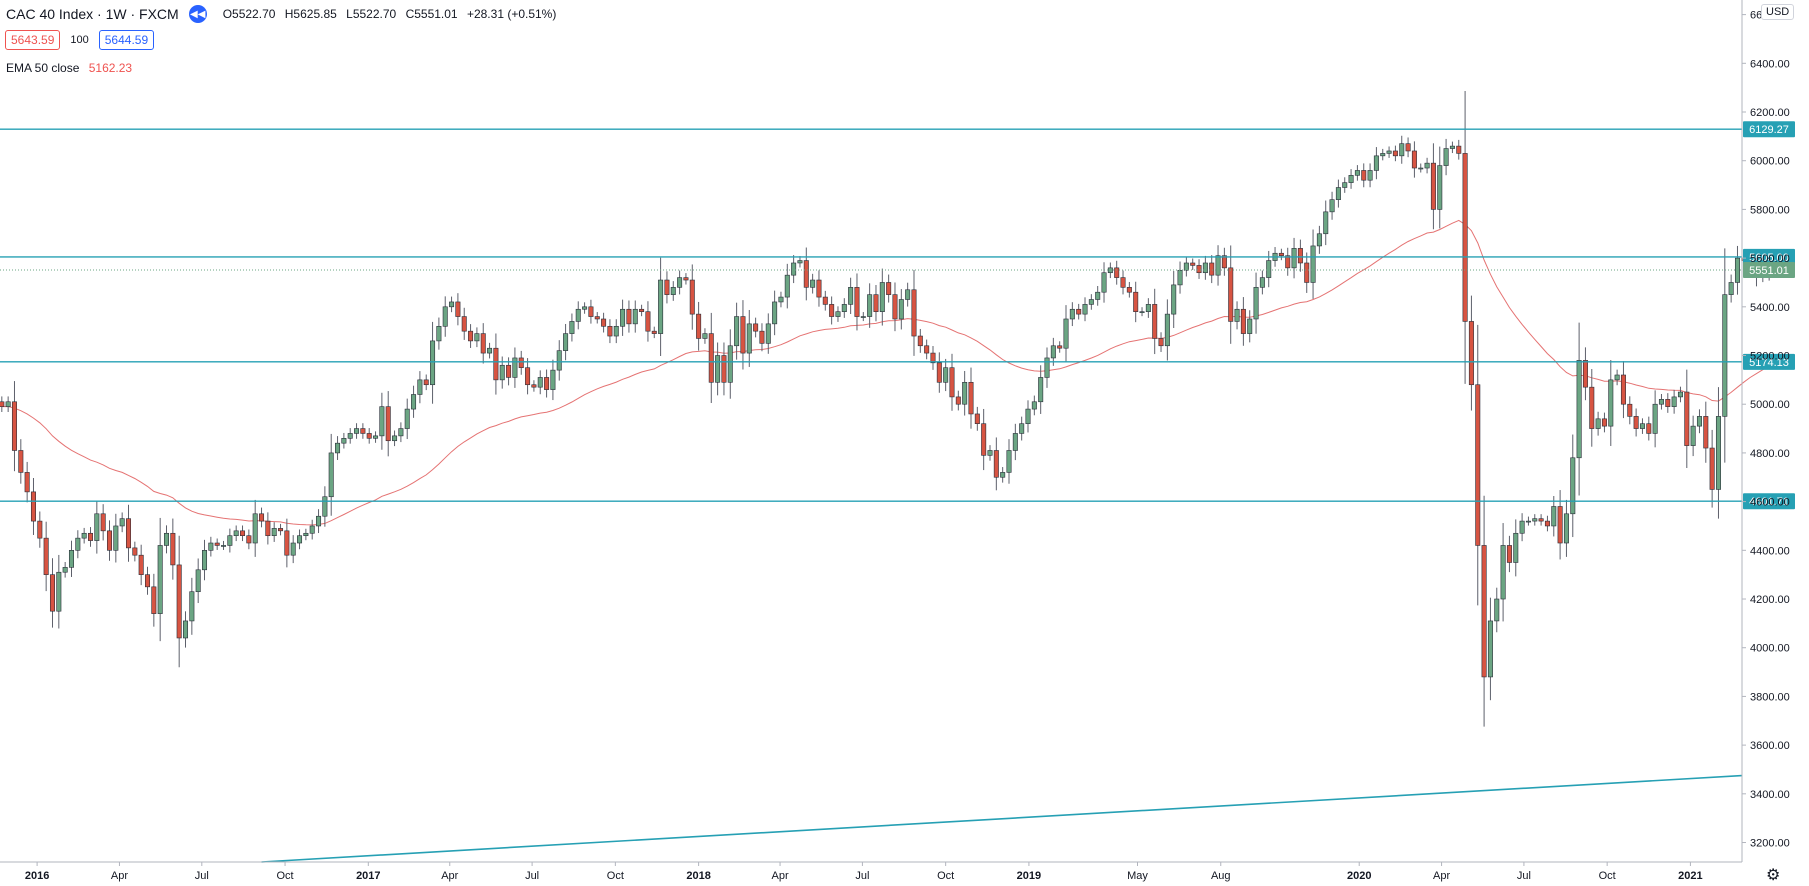  What do you see at coordinates (1137, 876) in the screenshot?
I see `x-tick-label: May` at bounding box center [1137, 876].